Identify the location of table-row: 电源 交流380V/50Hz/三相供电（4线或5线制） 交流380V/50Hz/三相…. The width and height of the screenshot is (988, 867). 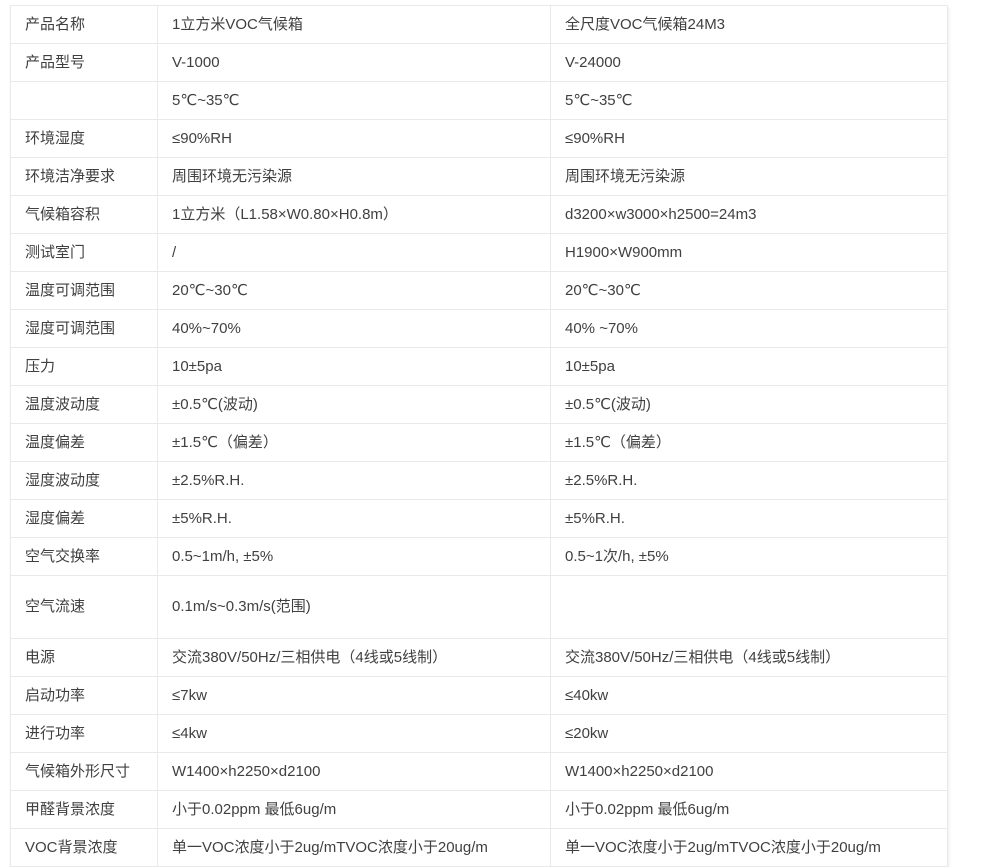
(479, 657).